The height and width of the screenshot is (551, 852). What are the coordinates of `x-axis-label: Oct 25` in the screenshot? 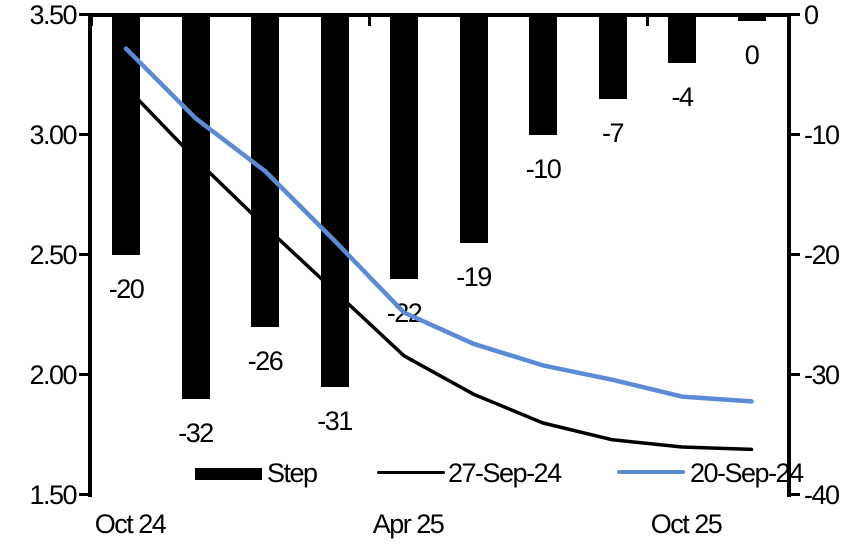 It's located at (686, 524).